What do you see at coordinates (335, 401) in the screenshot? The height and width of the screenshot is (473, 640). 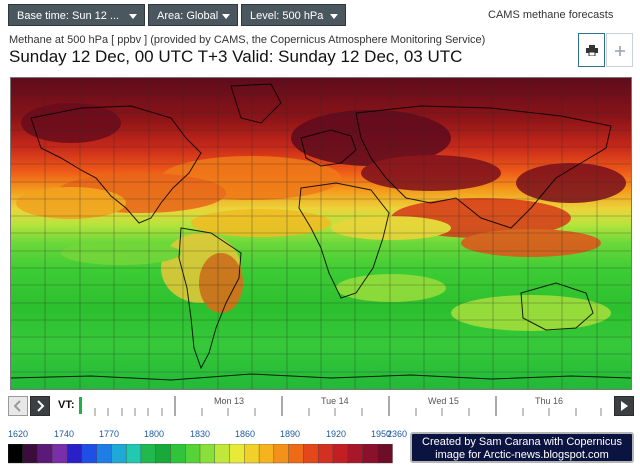 I see `timeline-day-label: Tue 14` at bounding box center [335, 401].